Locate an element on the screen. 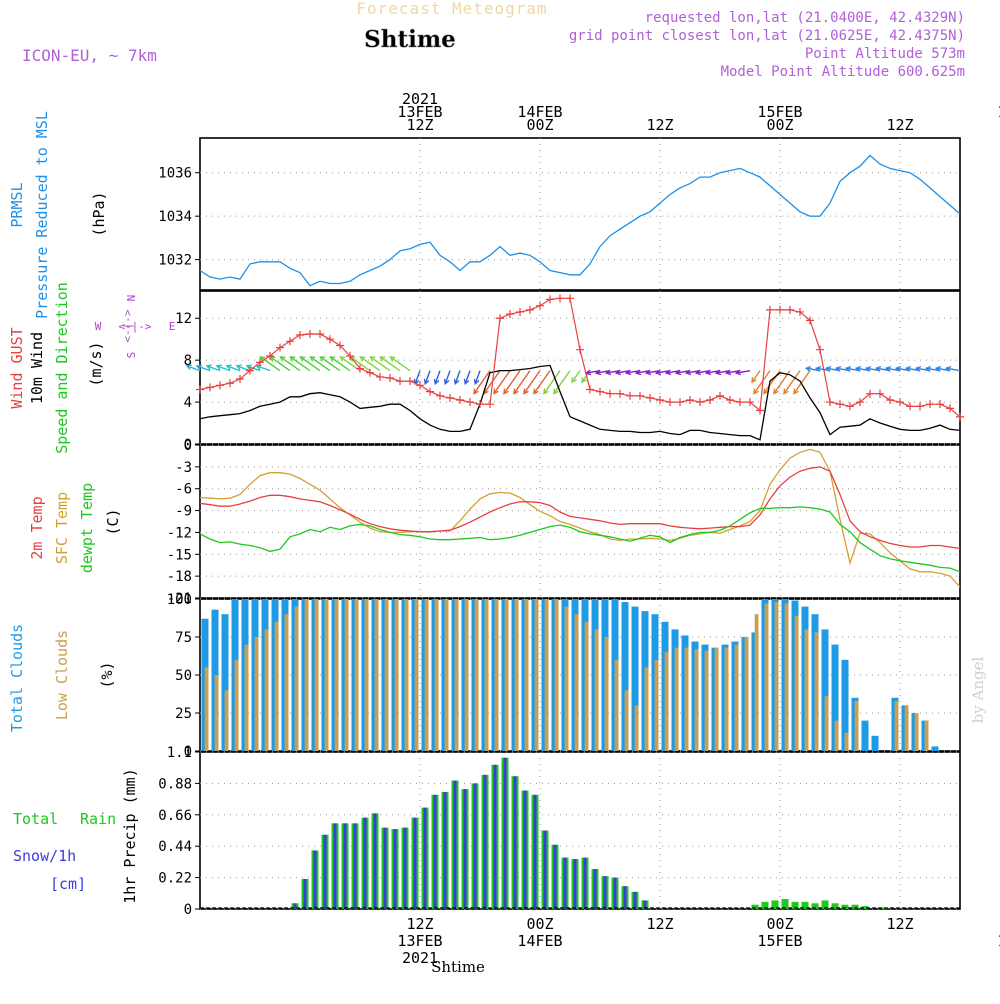 This screenshot has width=1000, height=1004. top-time-label: 16FEB is located at coordinates (998, 112).